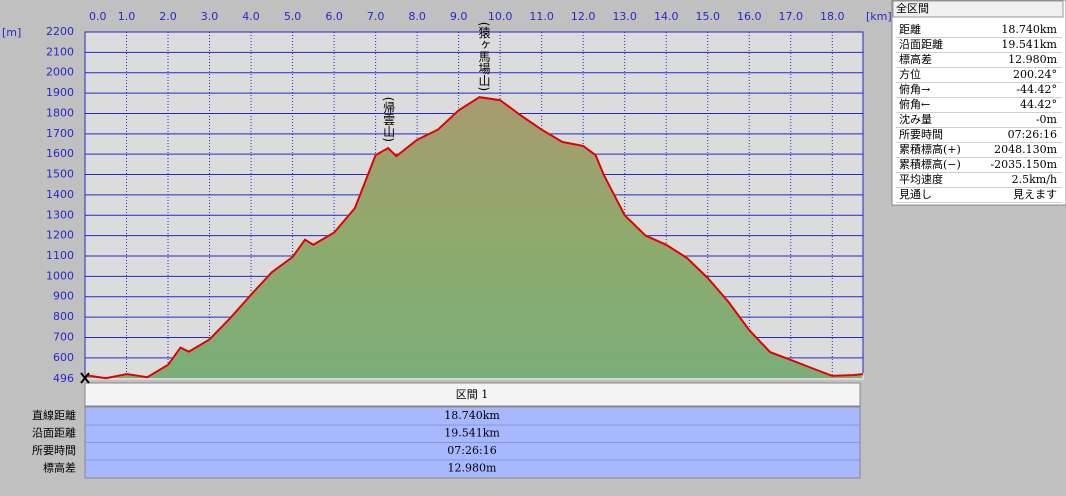  Describe the element at coordinates (921, 44) in the screenshot. I see `summary-label: 沿面距離` at that location.